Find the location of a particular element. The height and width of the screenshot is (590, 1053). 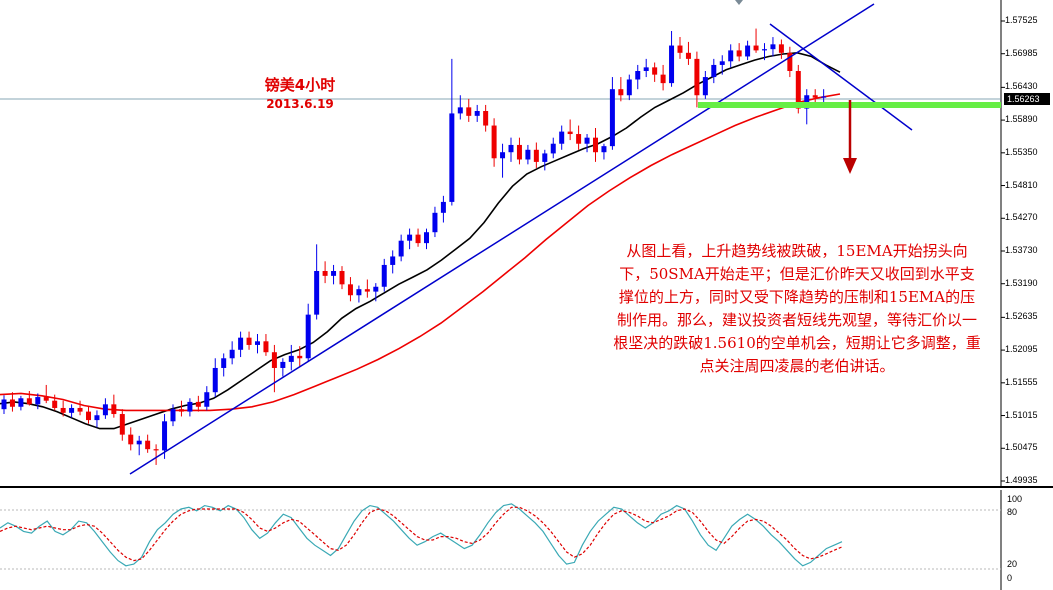

price-tick-label: 1.52635 is located at coordinates (1021, 316).